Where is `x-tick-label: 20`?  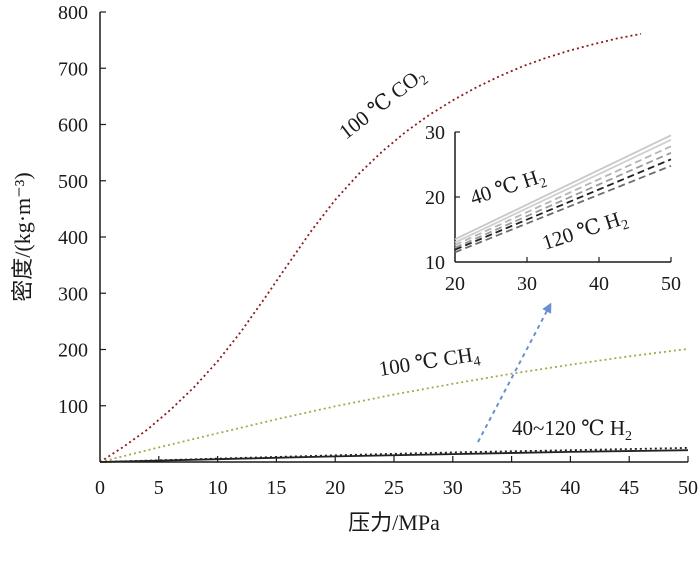
x-tick-label: 20 is located at coordinates (335, 488).